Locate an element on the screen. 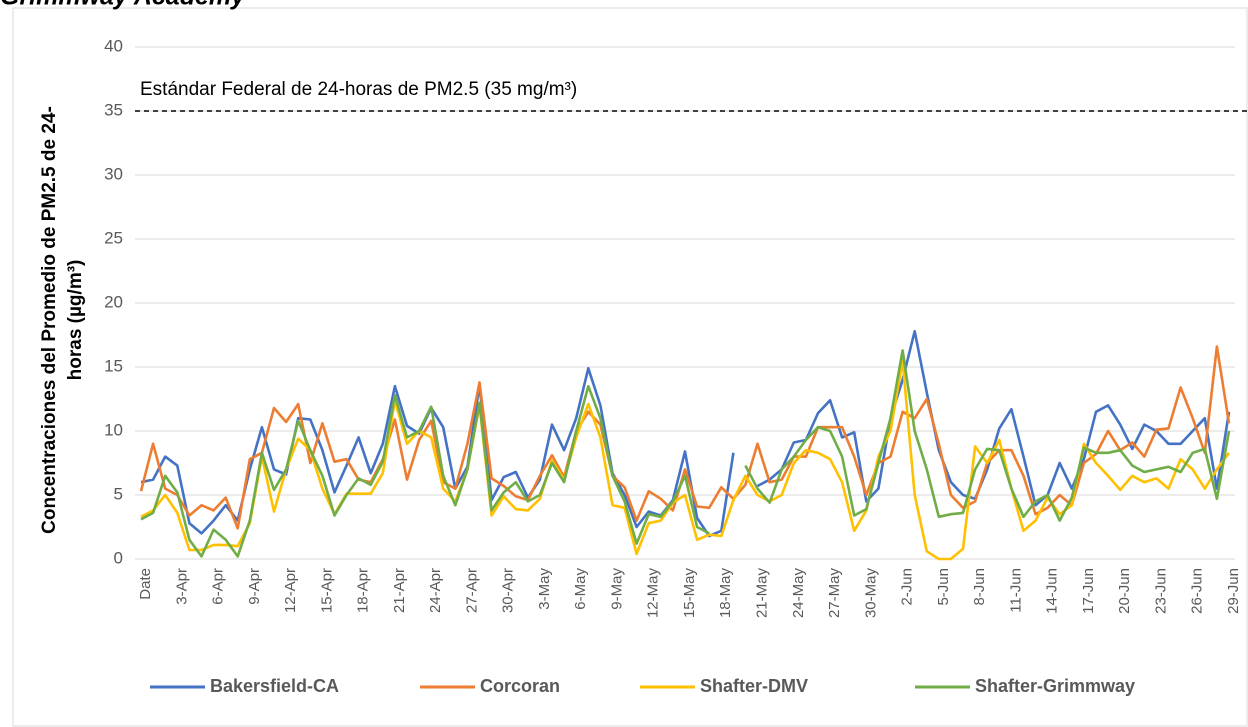  x-tick: 26-Jun is located at coordinates (1197, 591).